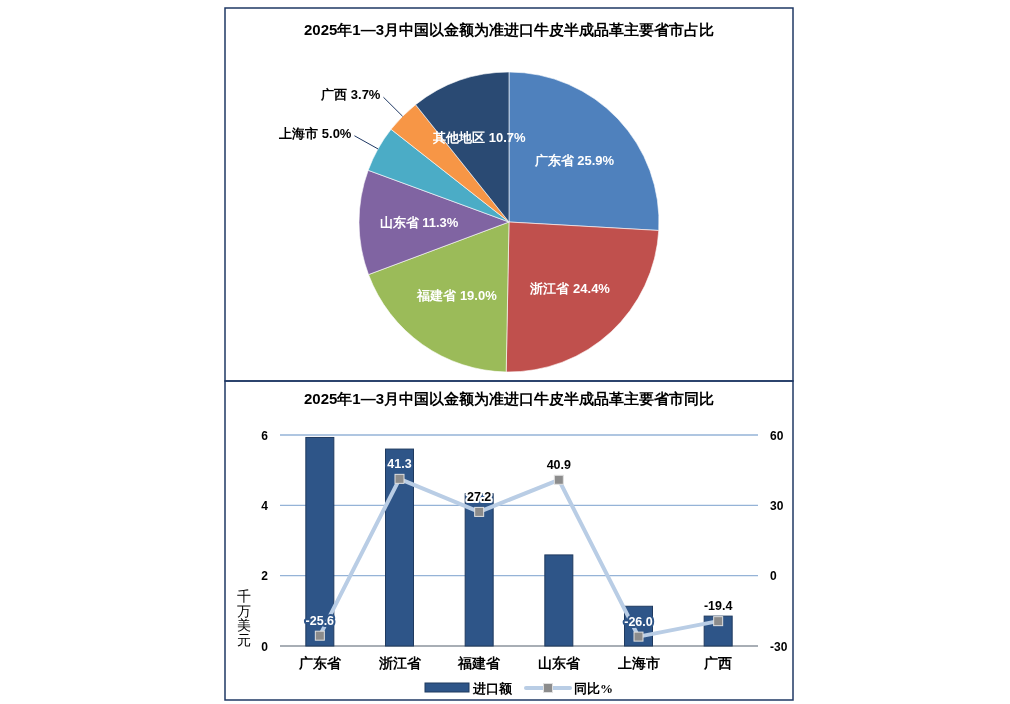  Describe the element at coordinates (509, 398) in the screenshot. I see `title: 2025年1—3月中国以金额为准进口牛皮半成品革主要省市同比` at that location.